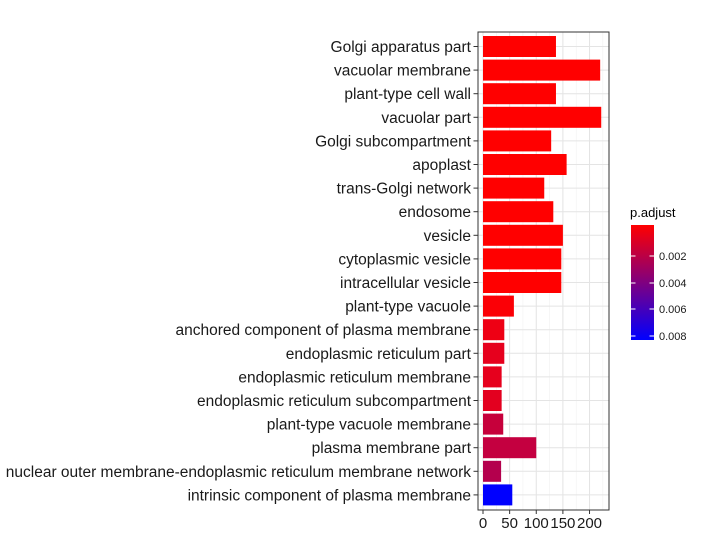 Image resolution: width=706 pixels, height=540 pixels. I want to click on x-tick-labels: 0 50 100 150 200, so click(540, 521).